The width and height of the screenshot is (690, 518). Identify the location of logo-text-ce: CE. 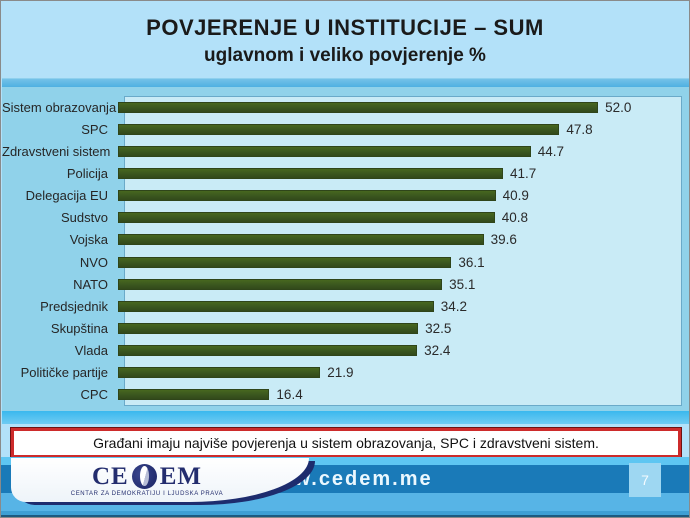
(110, 476).